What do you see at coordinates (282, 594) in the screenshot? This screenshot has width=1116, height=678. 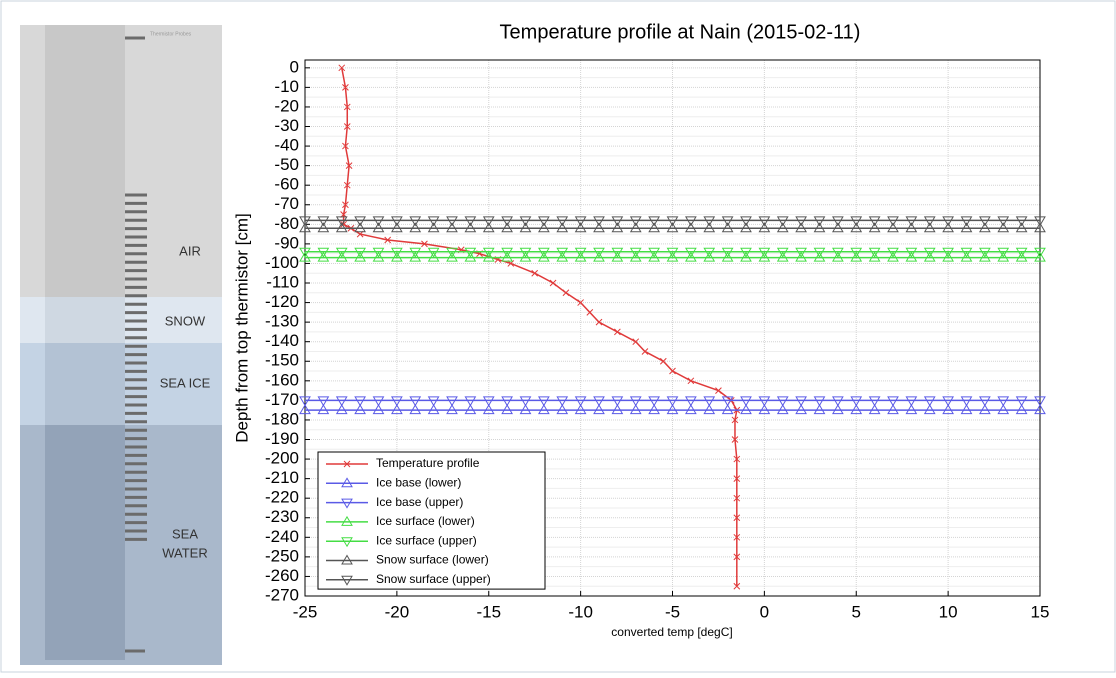 I see `y-tick-label: -270` at bounding box center [282, 594].